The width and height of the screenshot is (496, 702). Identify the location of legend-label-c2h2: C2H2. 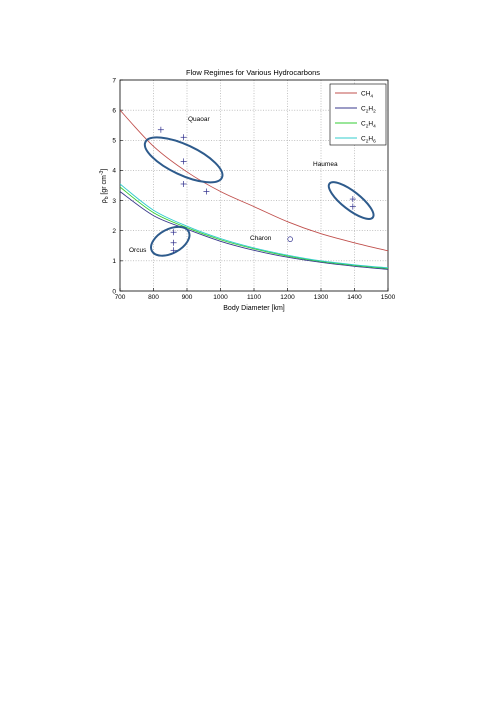
(368, 110).